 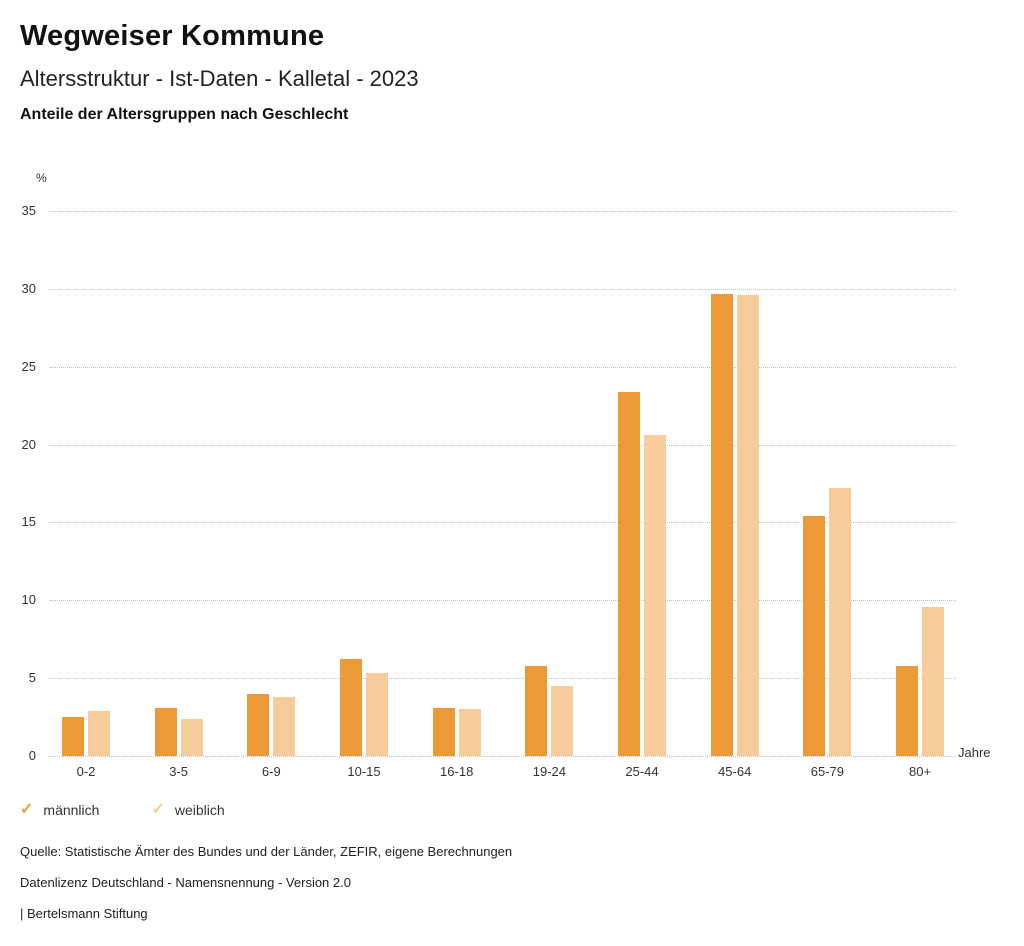 What do you see at coordinates (457, 771) in the screenshot?
I see `x-tick-label-16-18: 16-18` at bounding box center [457, 771].